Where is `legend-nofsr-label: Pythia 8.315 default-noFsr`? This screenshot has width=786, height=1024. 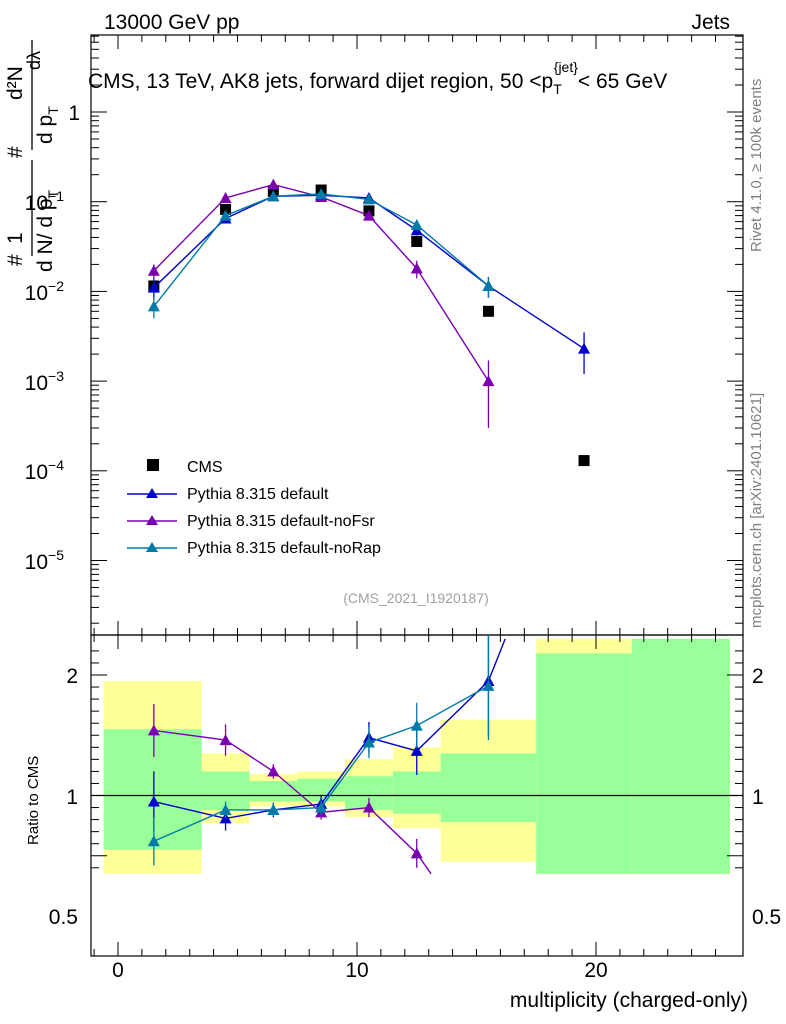 legend-nofsr-label: Pythia 8.315 default-noFsr is located at coordinates (281, 521).